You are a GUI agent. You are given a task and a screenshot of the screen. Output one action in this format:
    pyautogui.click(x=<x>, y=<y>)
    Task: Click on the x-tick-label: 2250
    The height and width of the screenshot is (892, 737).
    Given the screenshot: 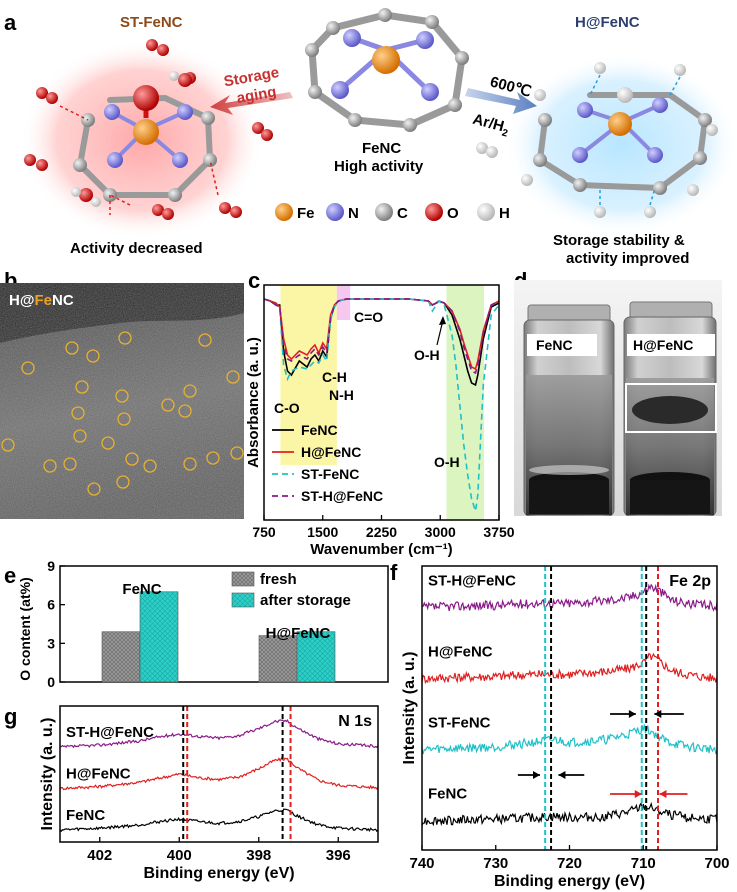 What is the action you would take?
    pyautogui.click(x=381, y=532)
    